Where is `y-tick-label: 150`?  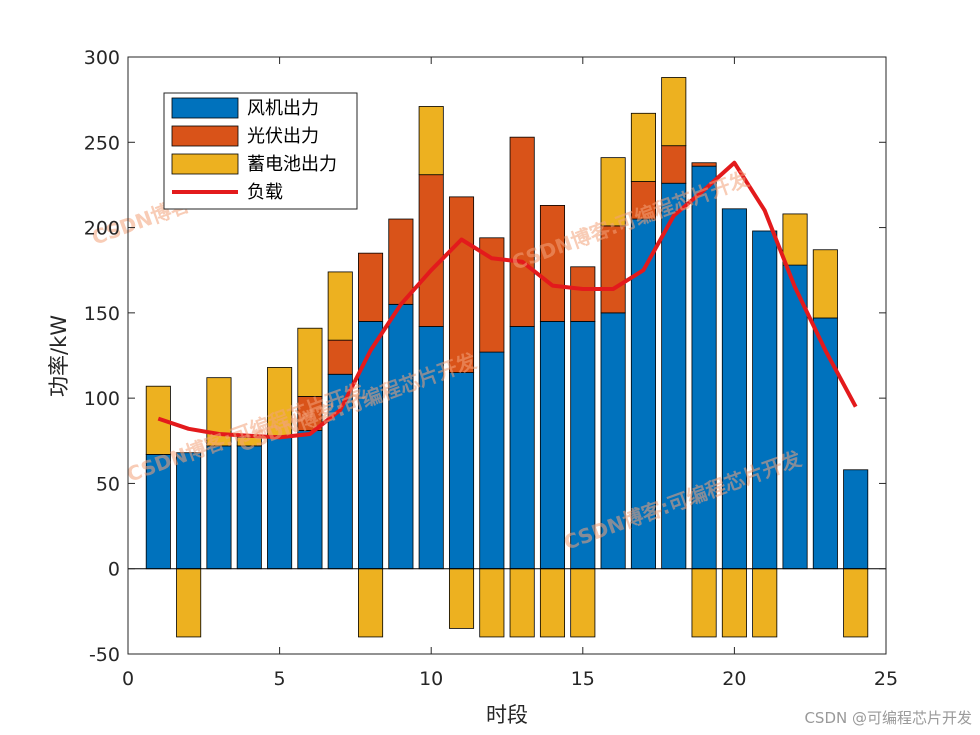 y-tick-label: 150 is located at coordinates (102, 314).